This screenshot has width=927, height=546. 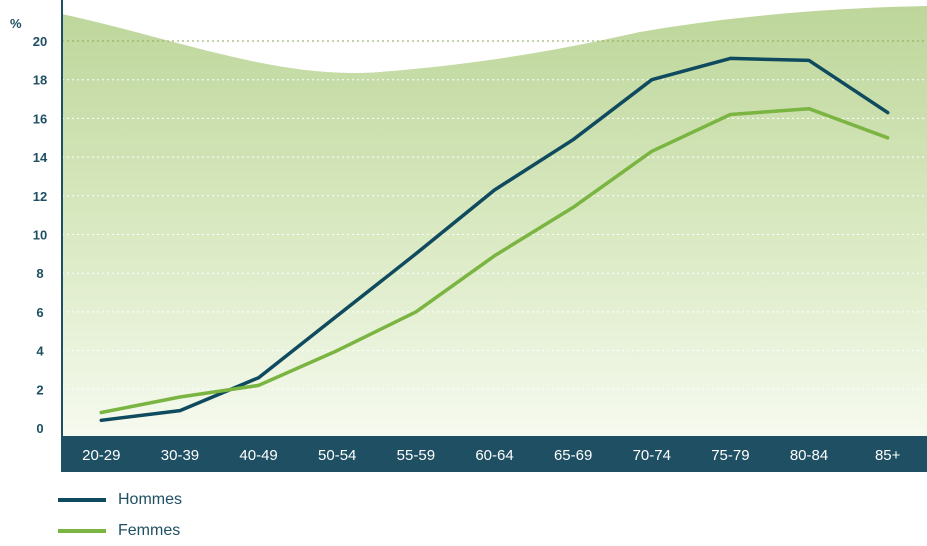 I want to click on y-tick-label: 14, so click(x=40, y=157).